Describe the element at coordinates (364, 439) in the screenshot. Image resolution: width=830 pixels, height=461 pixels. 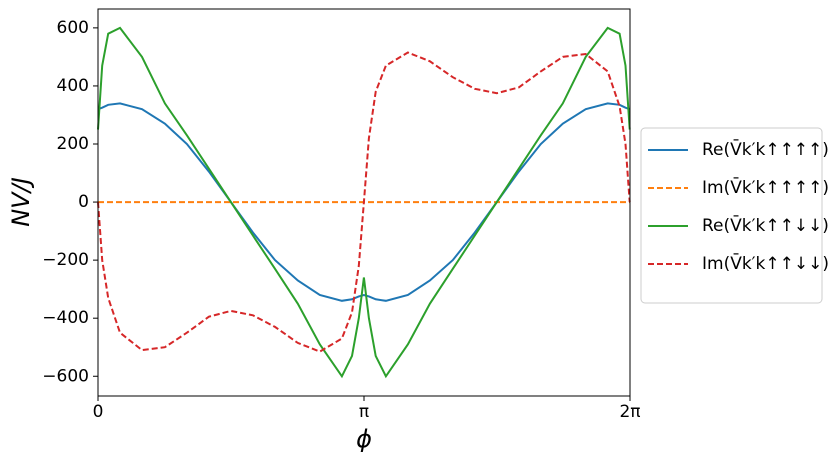
I see `x-axis-label: ϕ` at that location.